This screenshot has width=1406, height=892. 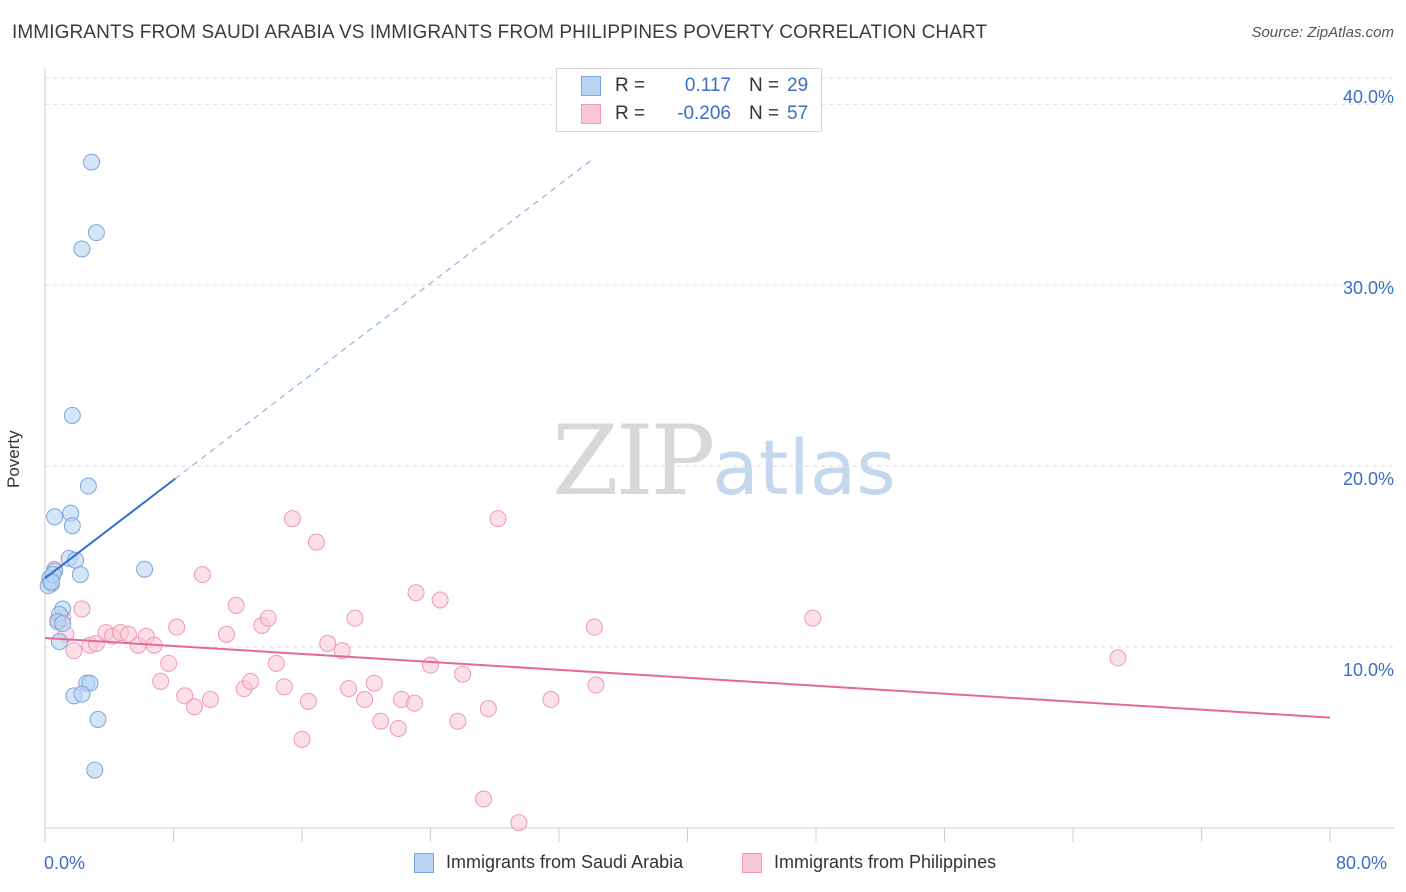 I want to click on legend-n-value: 57, so click(x=798, y=113).